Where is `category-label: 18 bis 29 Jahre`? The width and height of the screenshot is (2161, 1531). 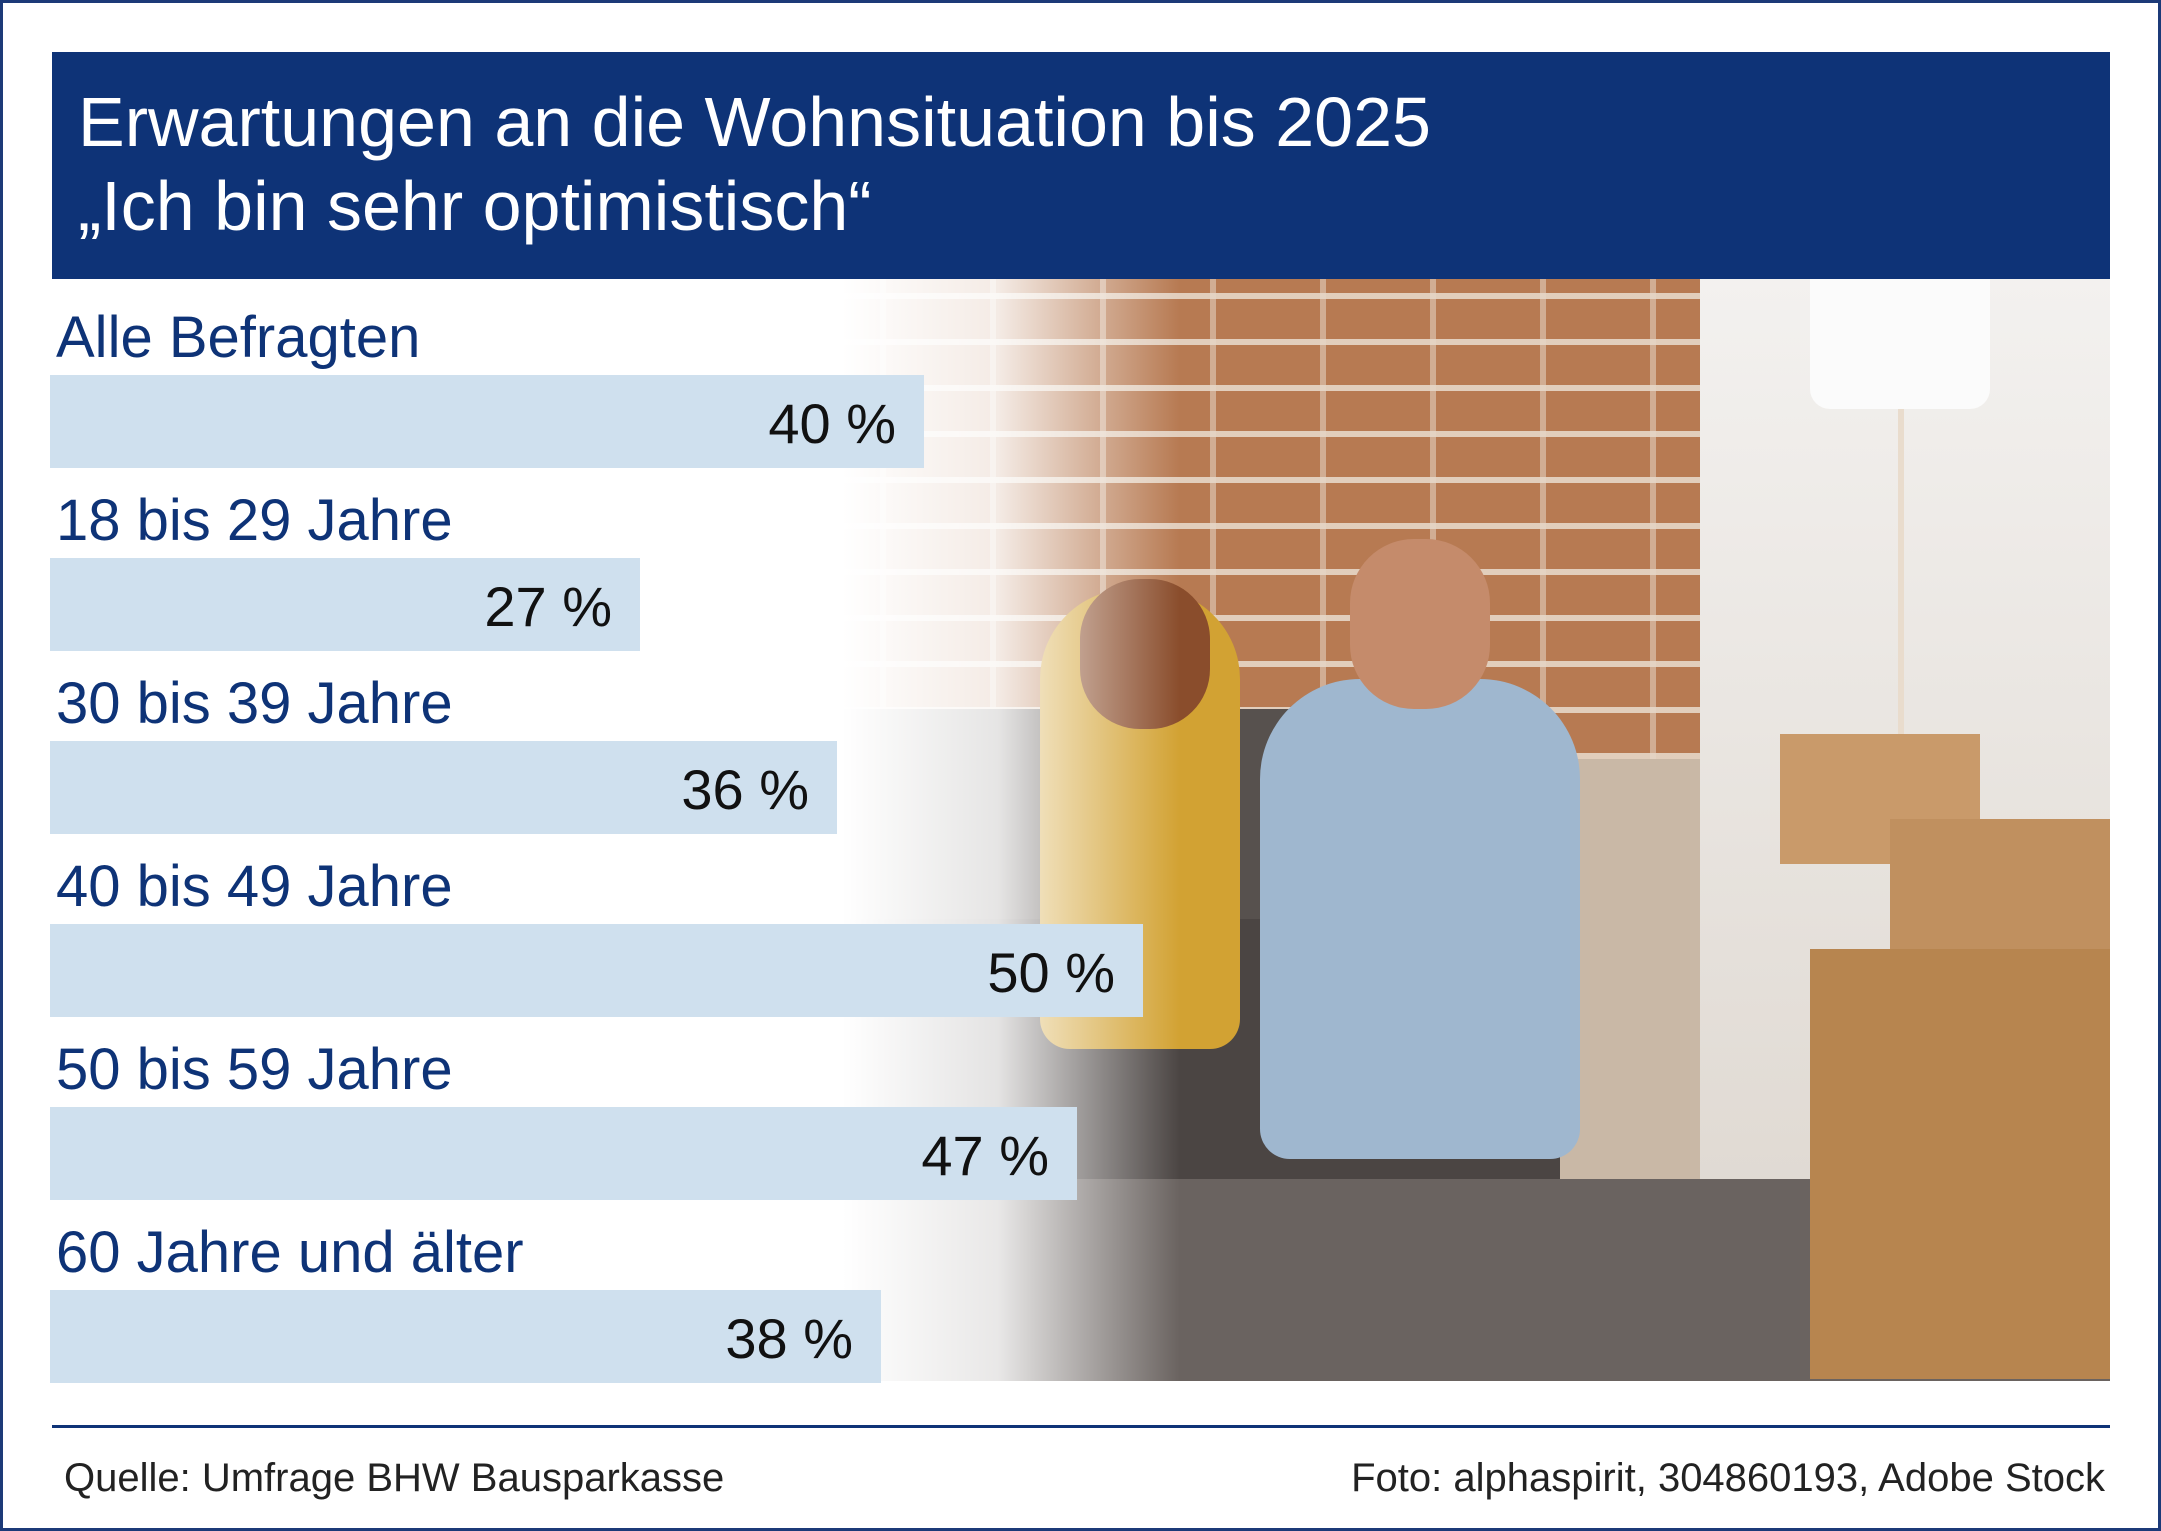 category-label: 18 bis 29 Jahre is located at coordinates (254, 520).